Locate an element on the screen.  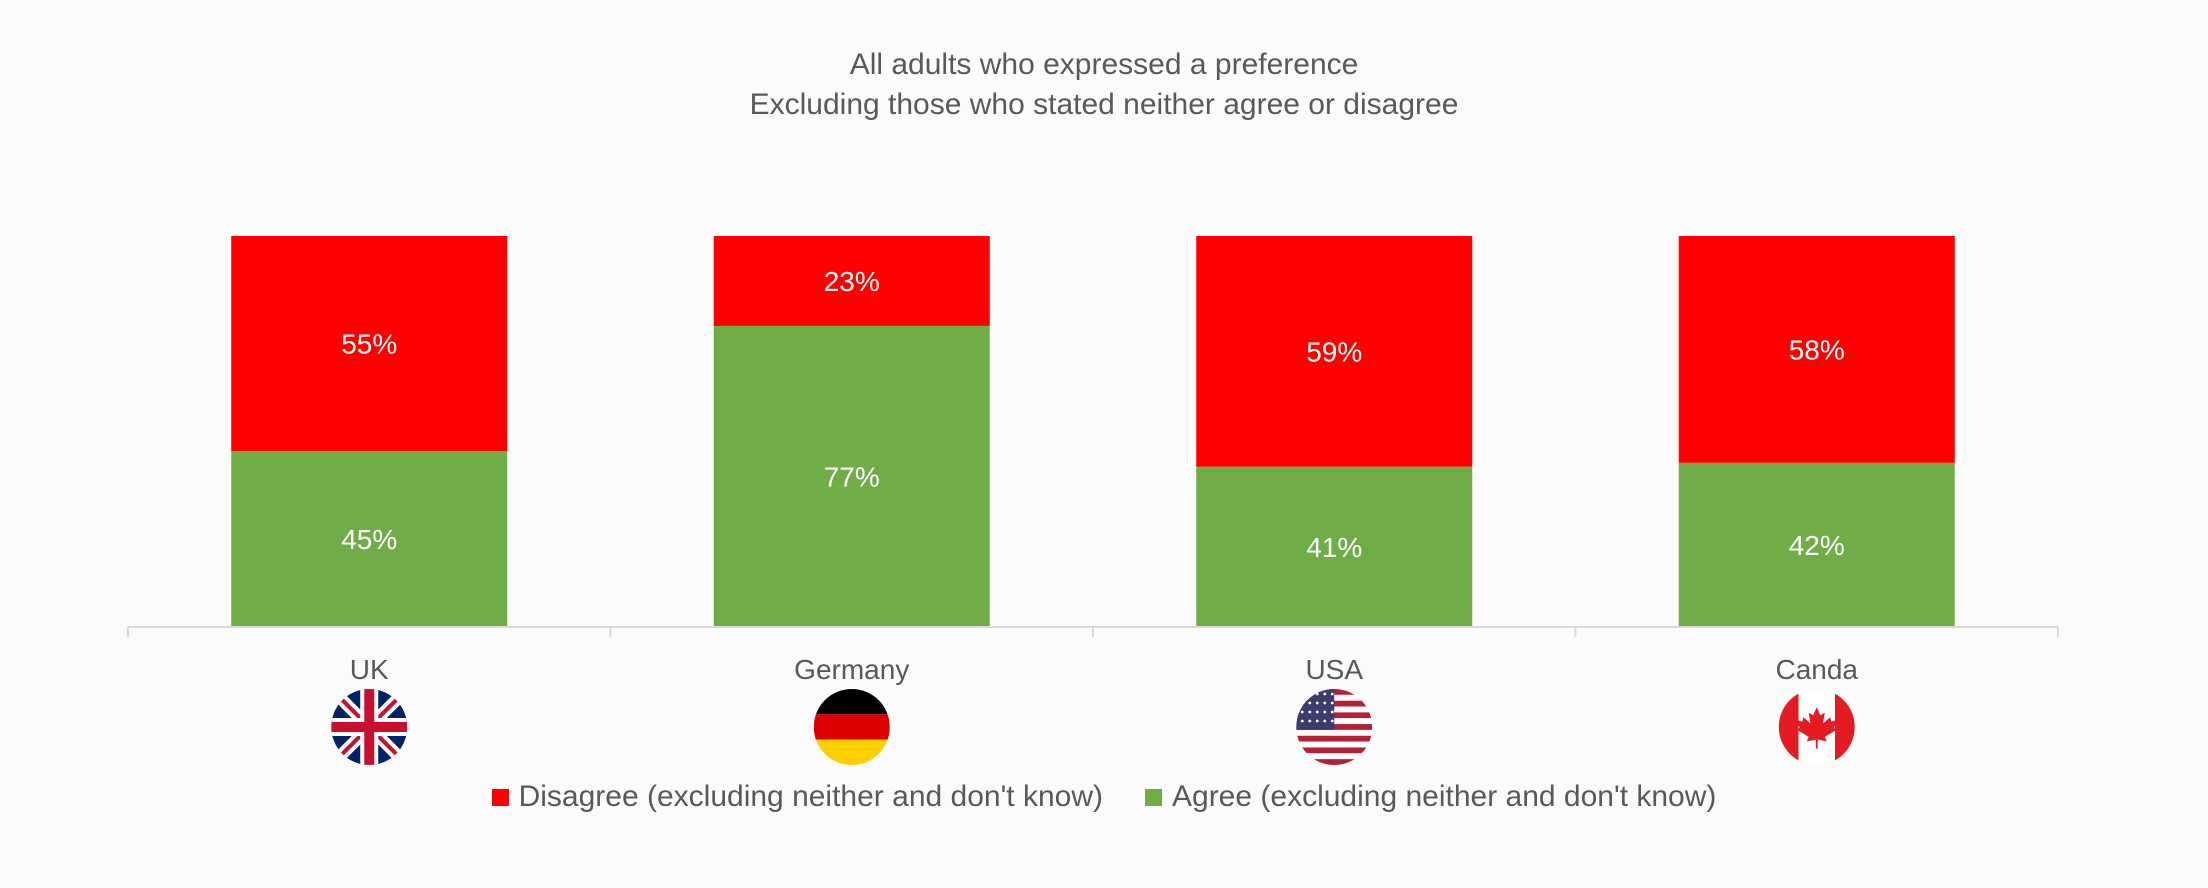
data-label-disagree-germany: 23% is located at coordinates (852, 281).